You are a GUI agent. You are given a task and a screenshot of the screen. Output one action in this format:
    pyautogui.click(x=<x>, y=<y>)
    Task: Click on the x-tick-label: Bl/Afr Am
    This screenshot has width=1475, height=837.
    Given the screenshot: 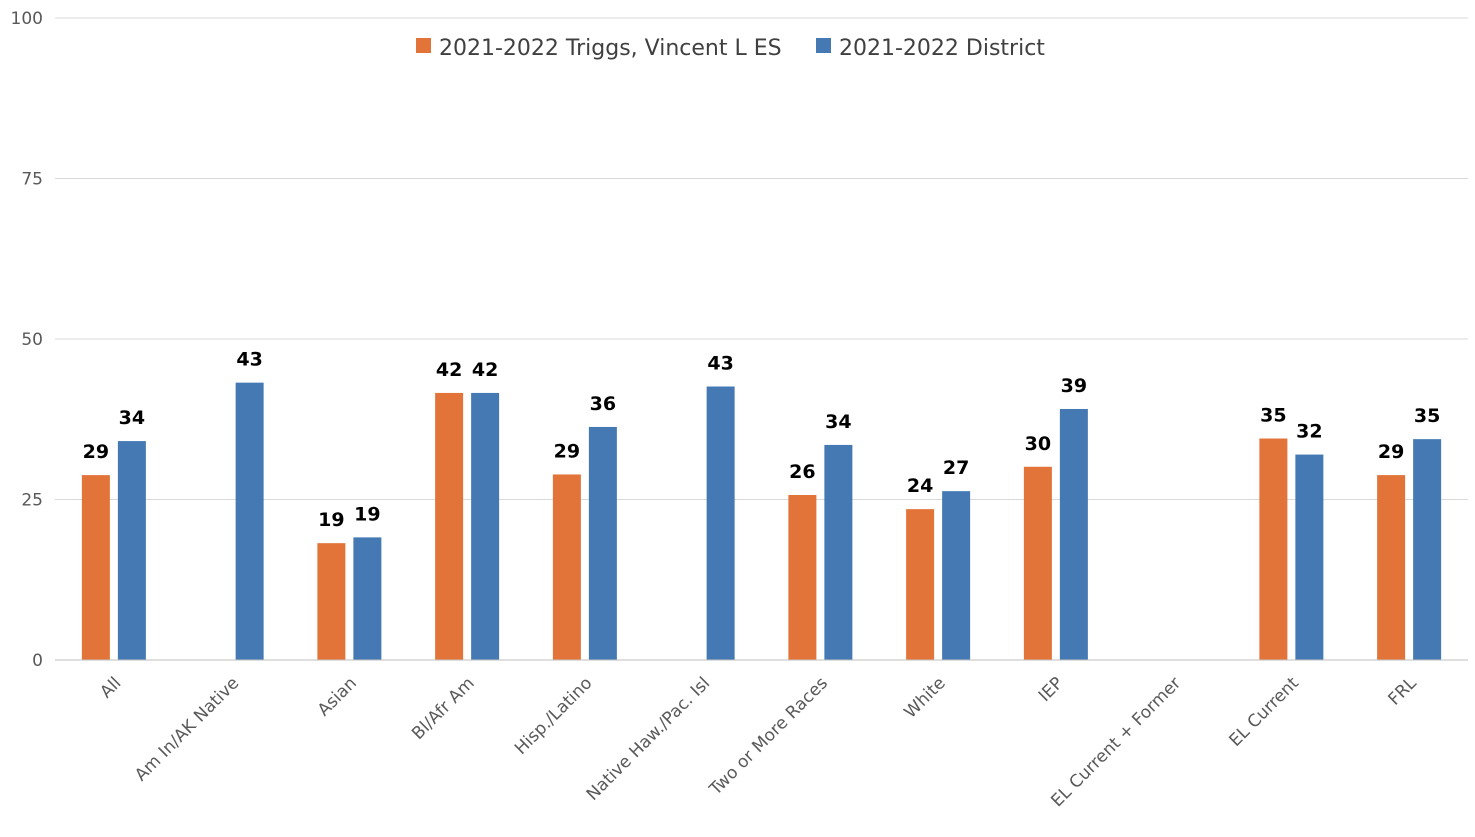 What is the action you would take?
    pyautogui.click(x=443, y=708)
    